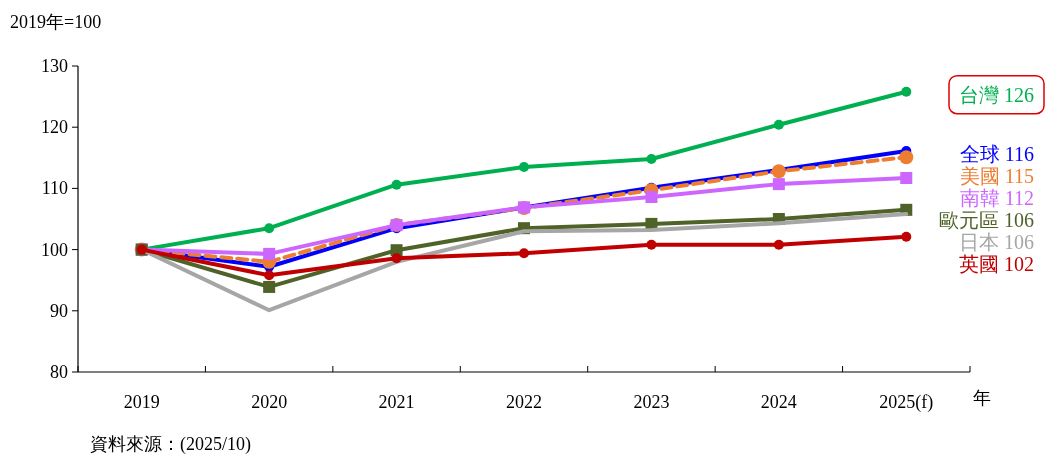 The height and width of the screenshot is (461, 1046). What do you see at coordinates (906, 402) in the screenshot?
I see `x-tick-label: 2025(f)` at bounding box center [906, 402].